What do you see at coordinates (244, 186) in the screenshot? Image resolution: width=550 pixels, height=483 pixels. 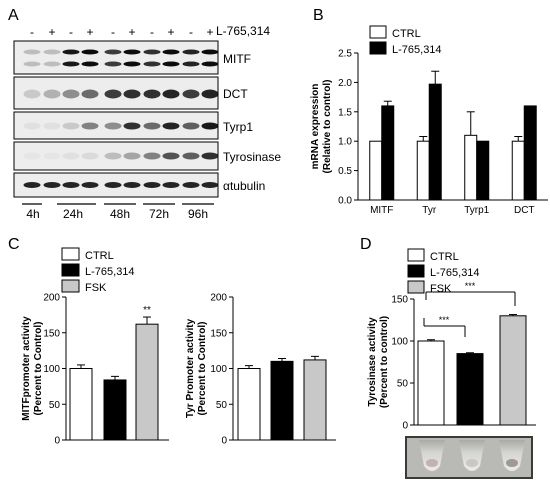 I see `blot-label-tubulin: αtubulin` at bounding box center [244, 186].